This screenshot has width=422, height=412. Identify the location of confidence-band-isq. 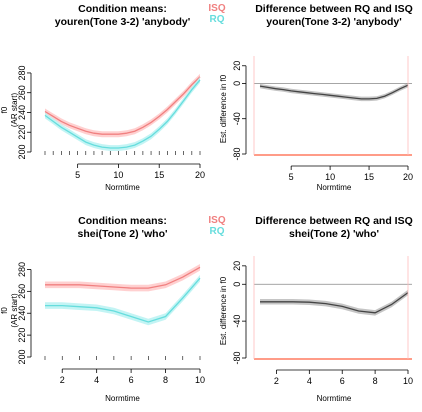
(122, 105).